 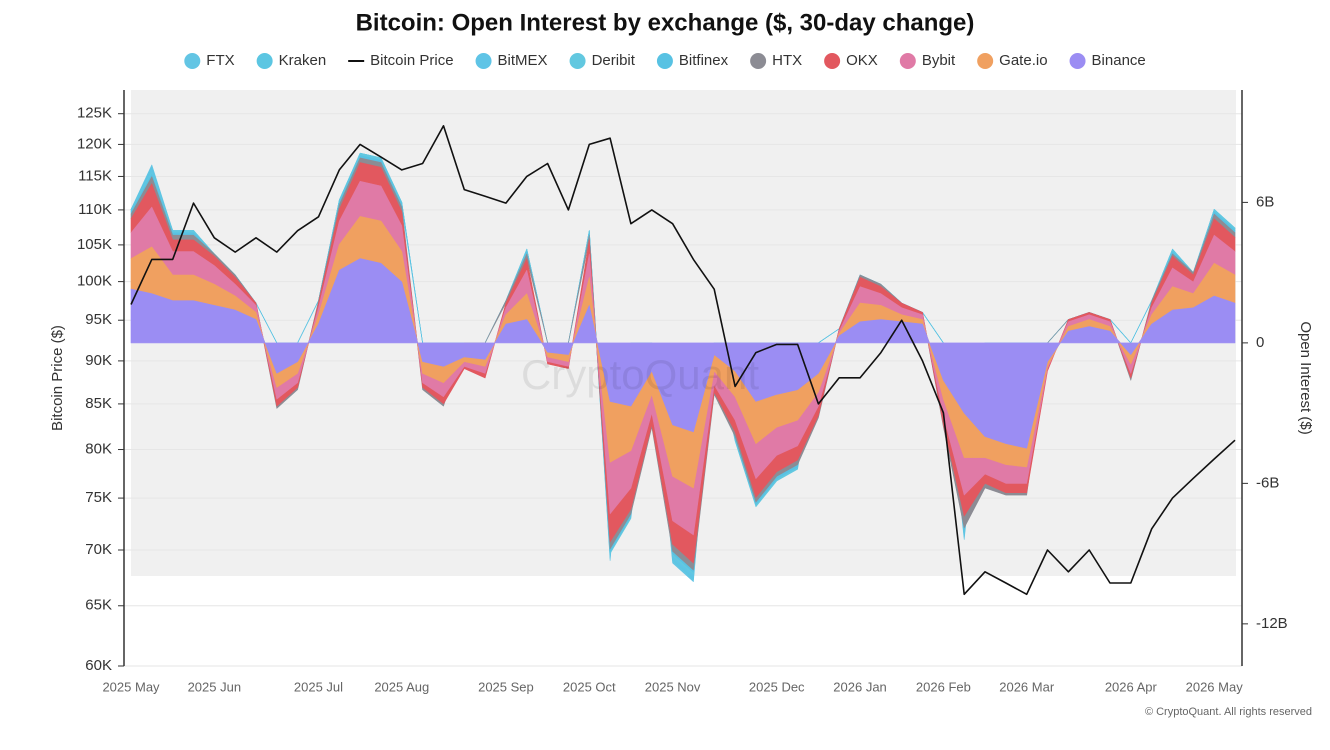 What do you see at coordinates (589, 686) in the screenshot?
I see `x-tick-label: 2025 Oct` at bounding box center [589, 686].